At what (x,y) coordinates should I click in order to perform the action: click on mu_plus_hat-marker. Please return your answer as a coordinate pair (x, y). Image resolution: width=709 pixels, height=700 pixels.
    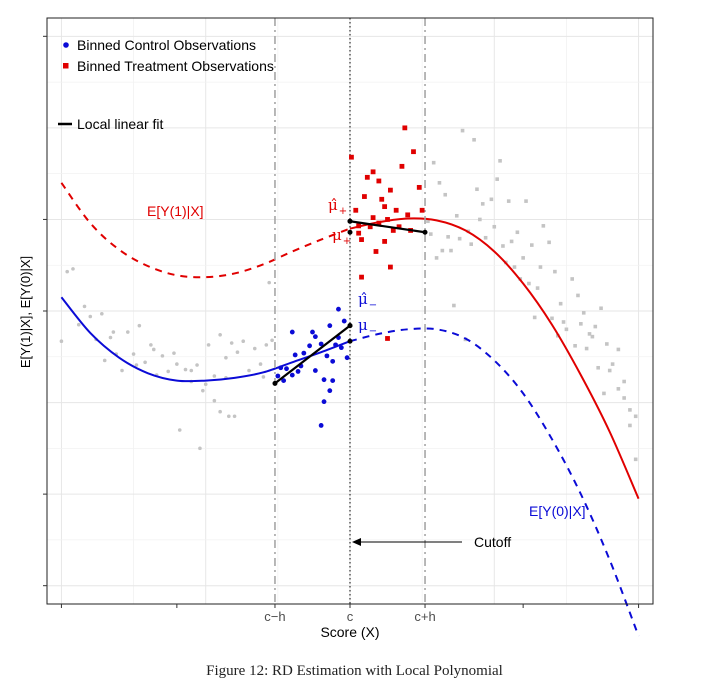
    Looking at the image, I should click on (350, 221).